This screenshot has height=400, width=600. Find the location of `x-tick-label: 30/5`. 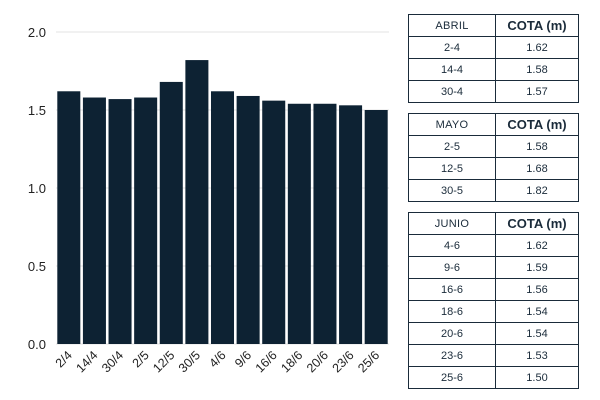

x-tick-label: 30/5 is located at coordinates (189, 361).